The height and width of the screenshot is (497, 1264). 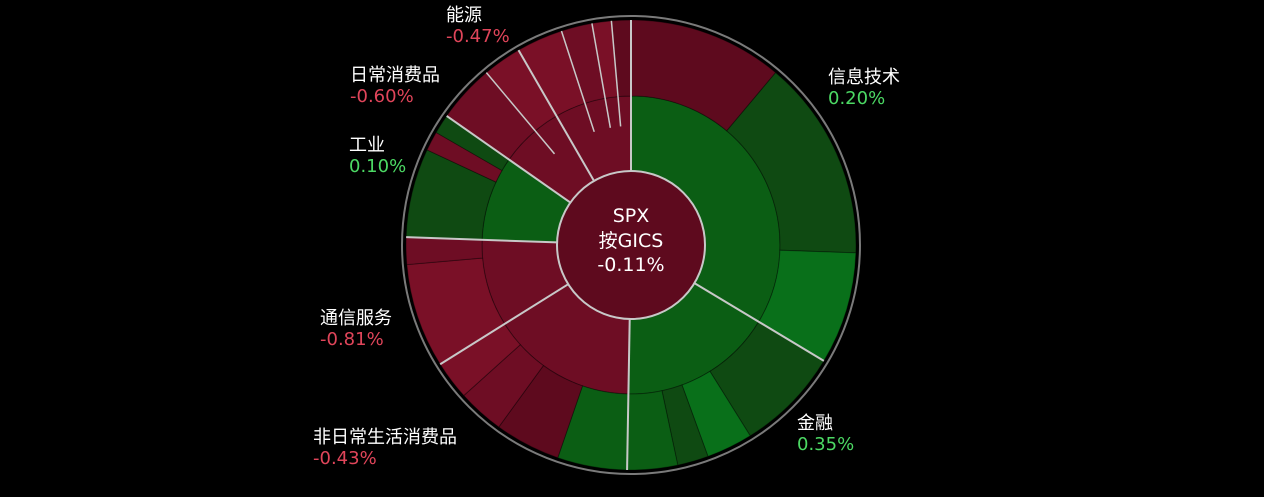 I want to click on sector-label-financials: 金融 0.35%, so click(x=826, y=434).